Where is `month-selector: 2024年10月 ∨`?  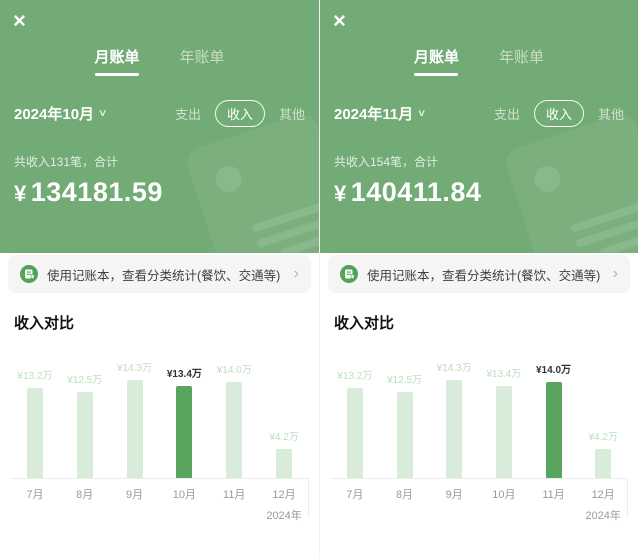 month-selector: 2024年10月 ∨ is located at coordinates (61, 113).